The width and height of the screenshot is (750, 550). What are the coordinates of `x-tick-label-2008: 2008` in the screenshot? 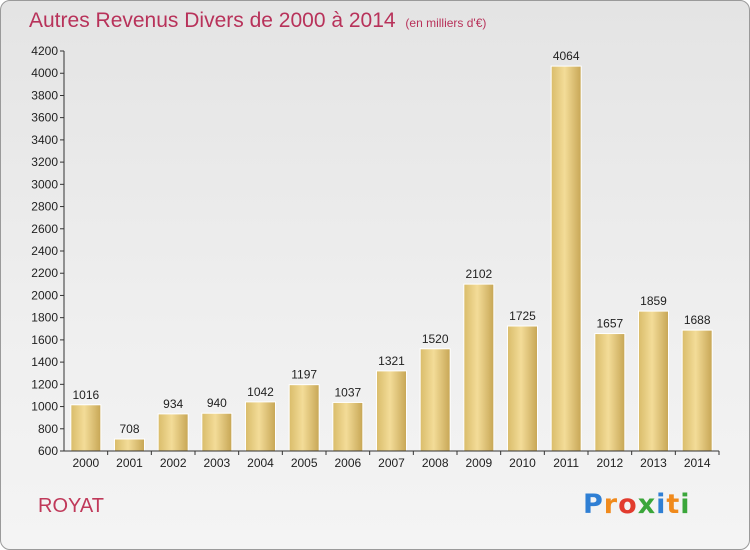 It's located at (435, 463).